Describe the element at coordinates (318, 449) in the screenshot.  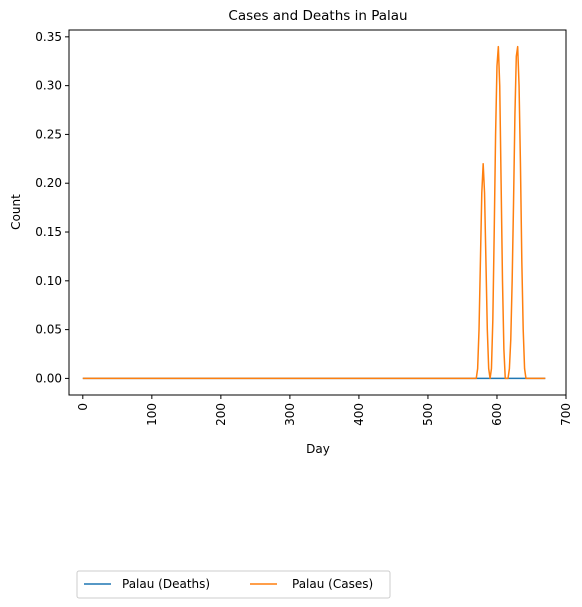
I see `x-axis-label: Day` at that location.